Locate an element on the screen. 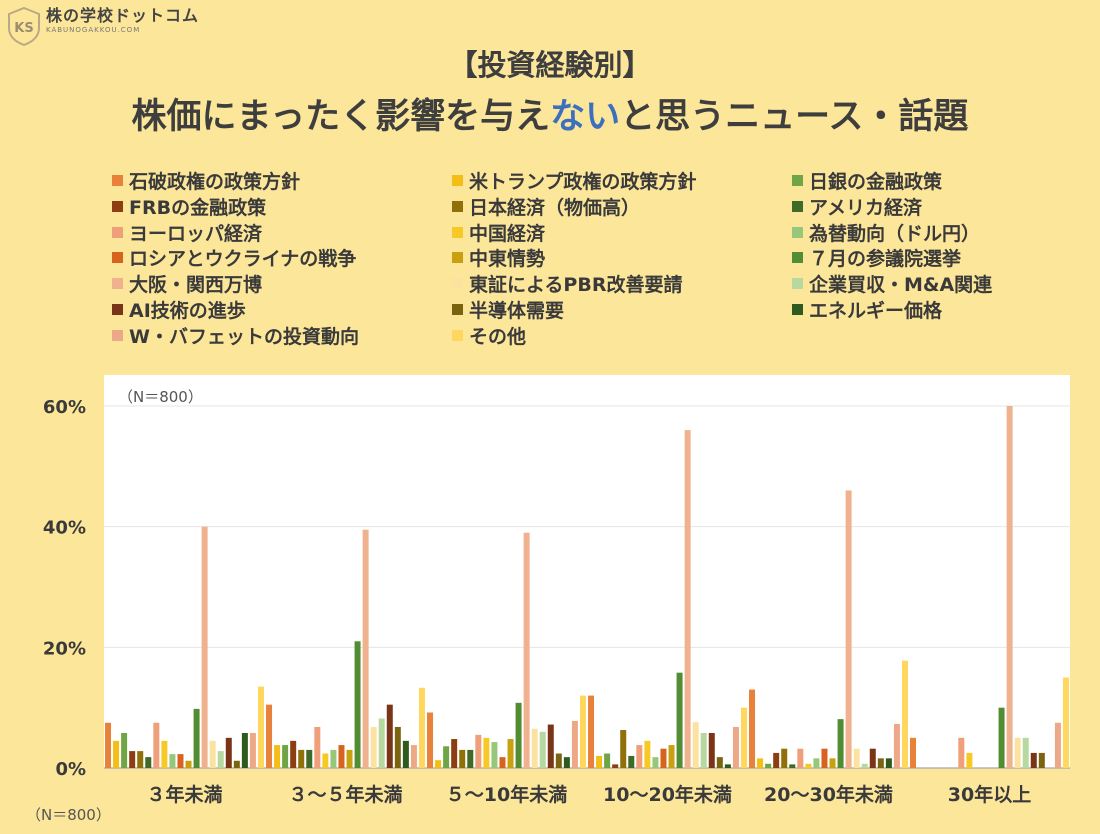 The width and height of the screenshot is (1100, 834). chart-title: 株価にまったく影響を与えないと思うニュース・話題 is located at coordinates (550, 113).